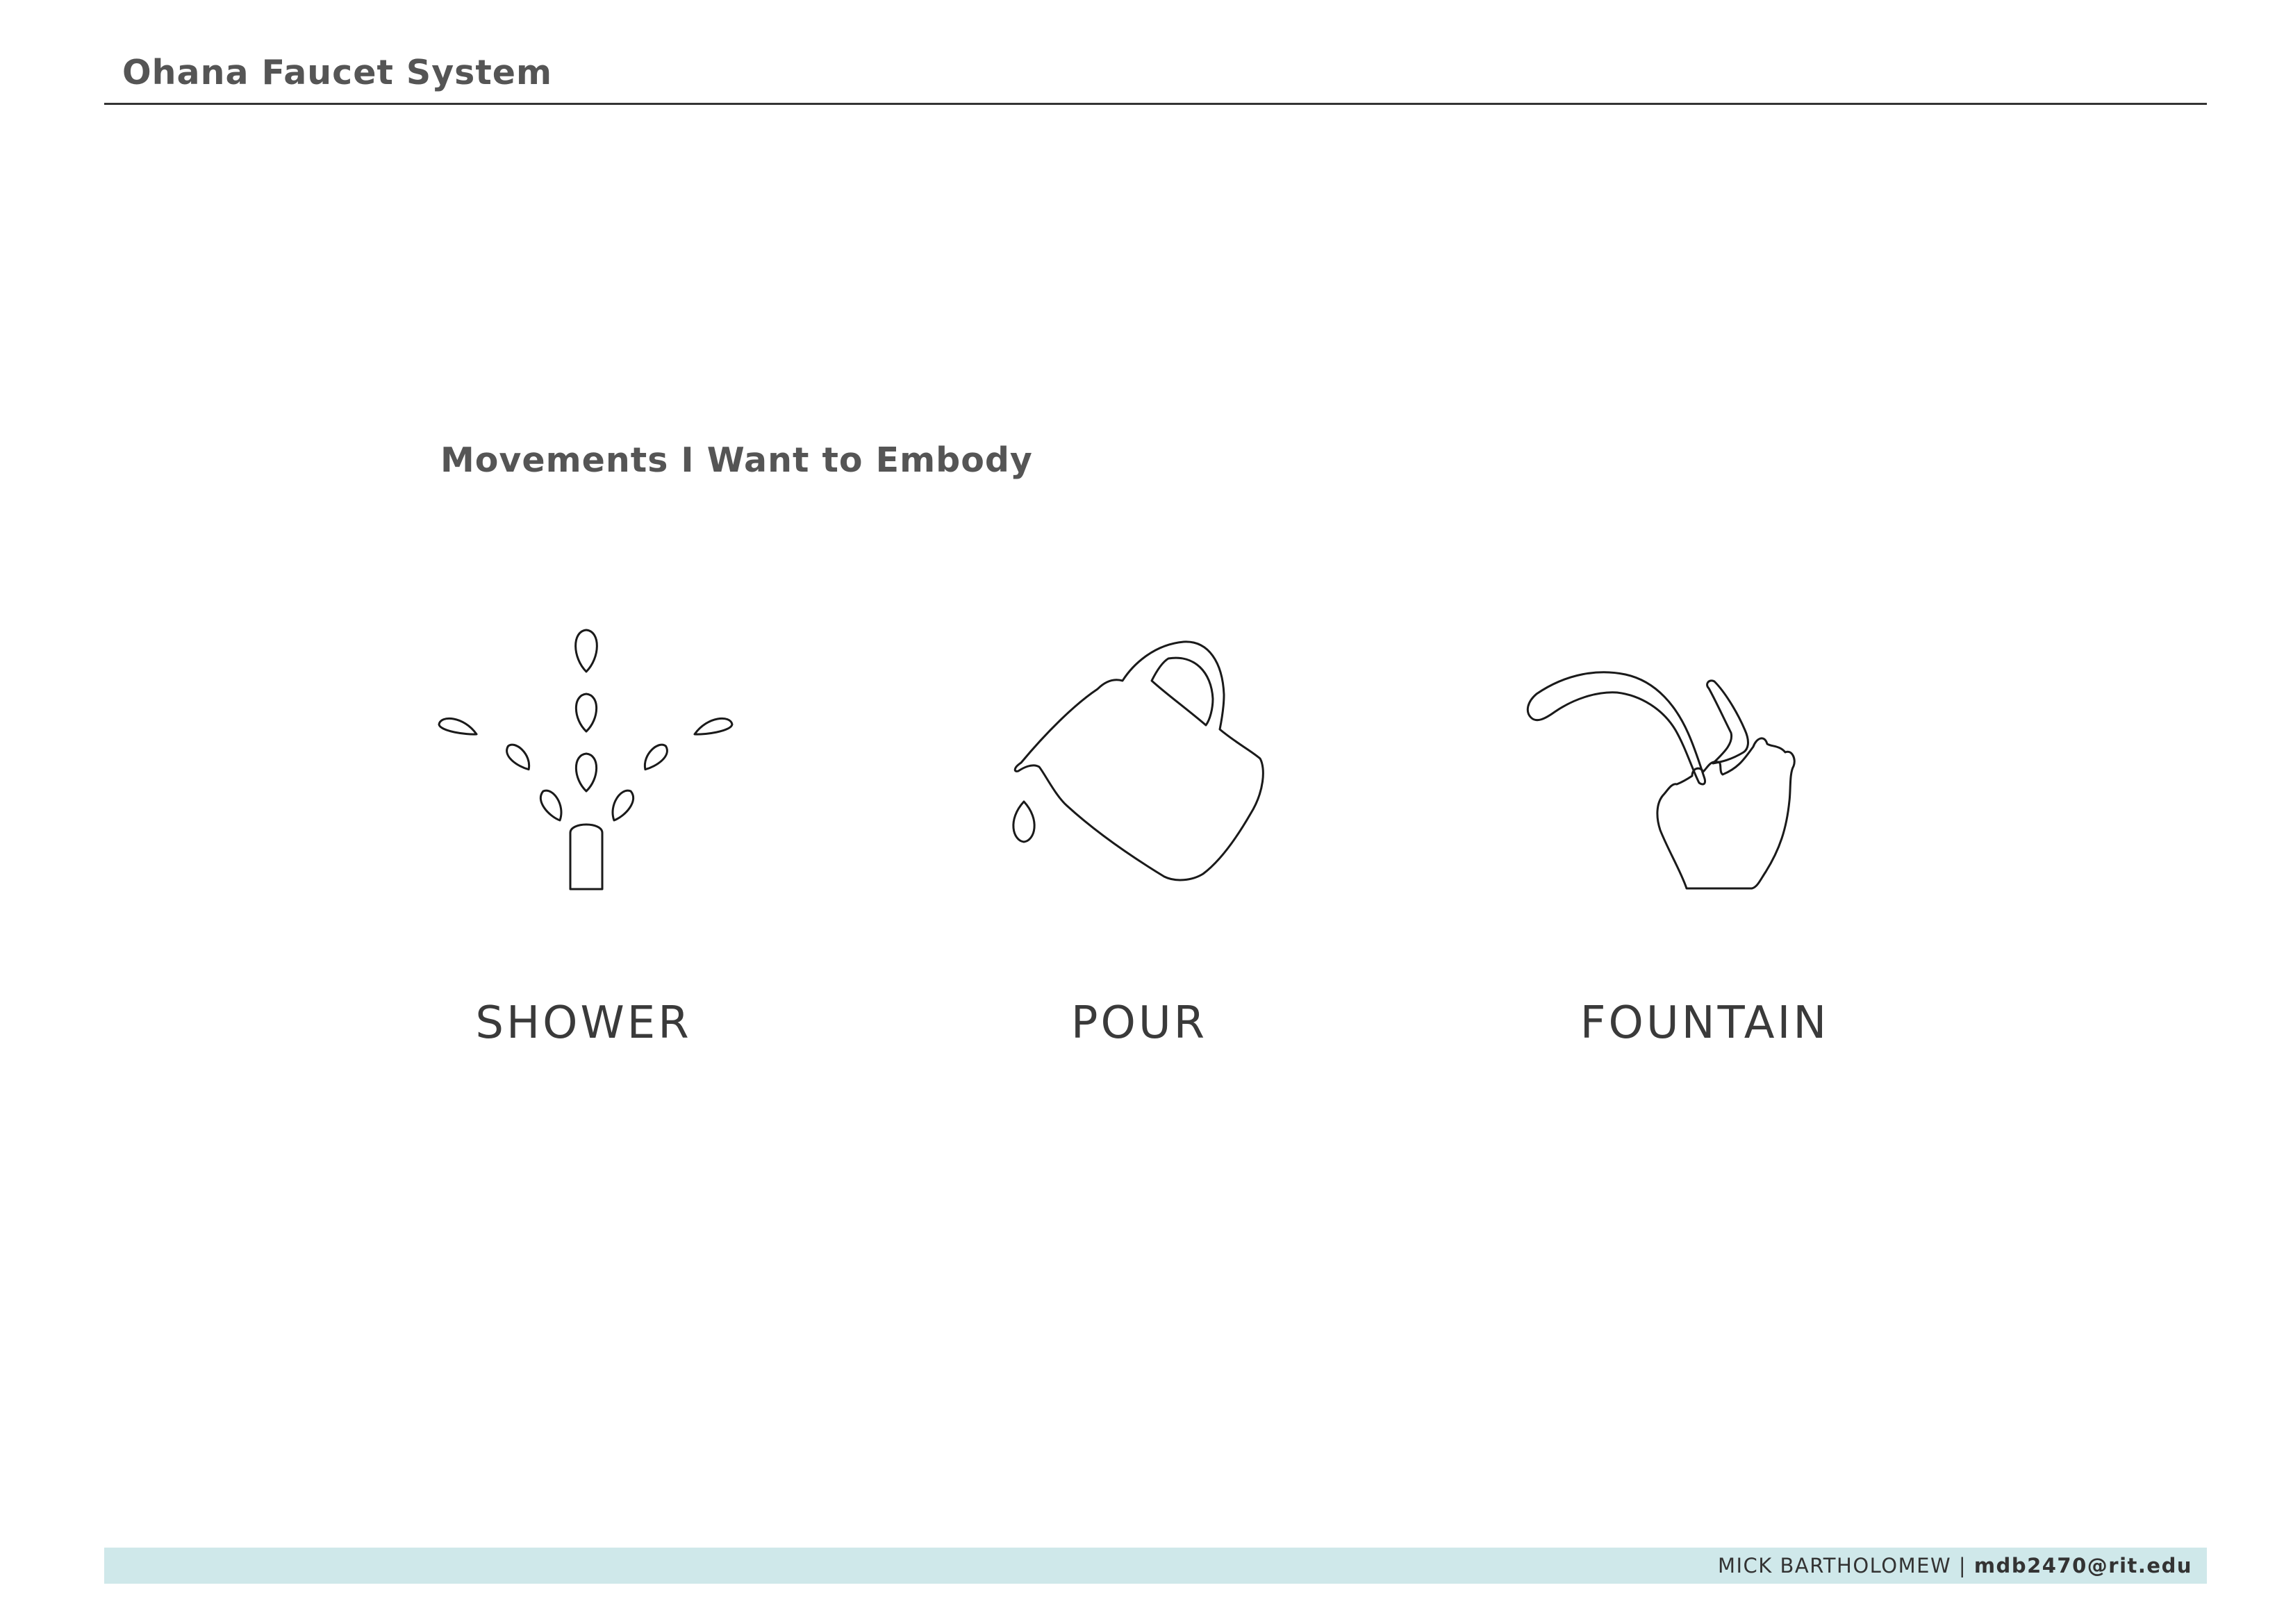  Describe the element at coordinates (1155, 1566) in the screenshot. I see `footer-bar: MICK BARTHOLOMEW | mdb2470@rit.edu` at that location.